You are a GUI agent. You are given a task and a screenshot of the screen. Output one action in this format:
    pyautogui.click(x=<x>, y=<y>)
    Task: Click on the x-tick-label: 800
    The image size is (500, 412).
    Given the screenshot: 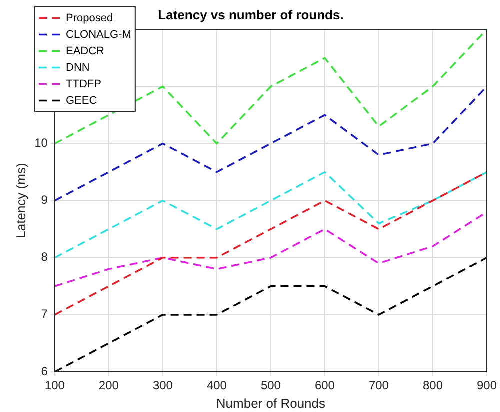 What is the action you would take?
    pyautogui.click(x=433, y=385)
    